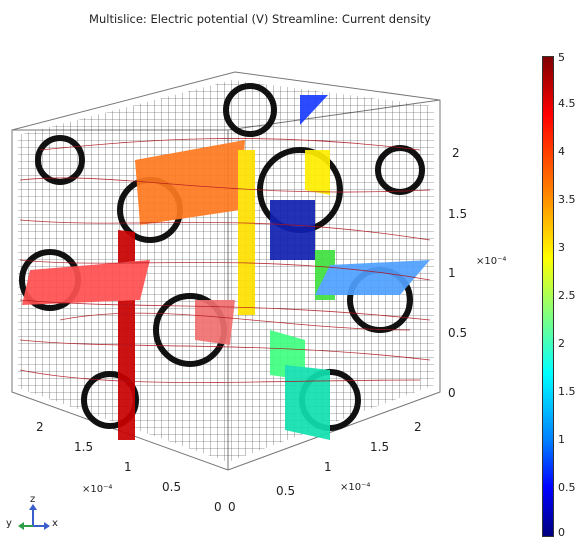  I want to click on axis-triad: z y x, so click(36, 514).